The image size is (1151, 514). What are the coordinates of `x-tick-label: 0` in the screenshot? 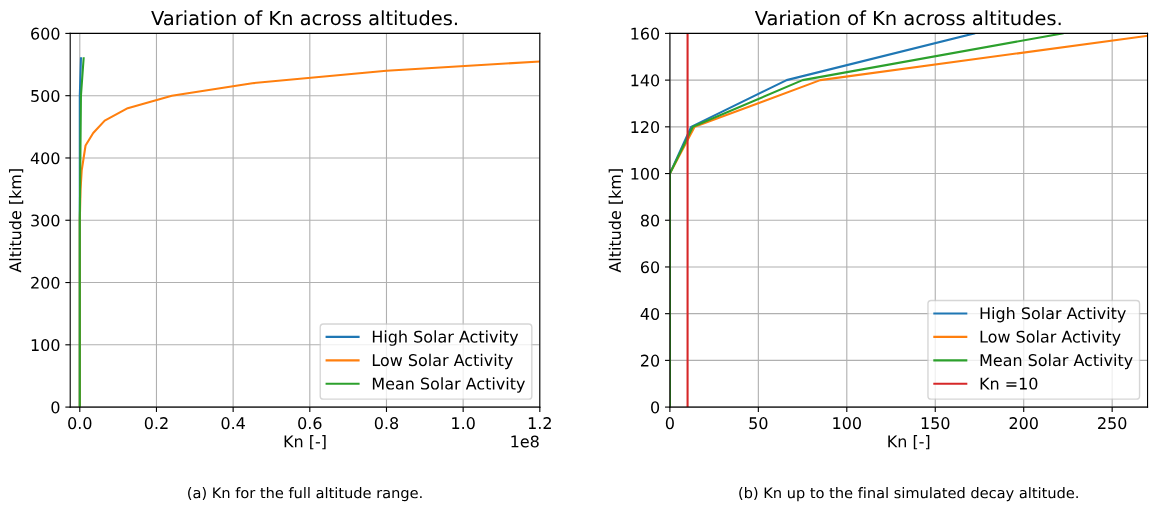 It's located at (669, 423).